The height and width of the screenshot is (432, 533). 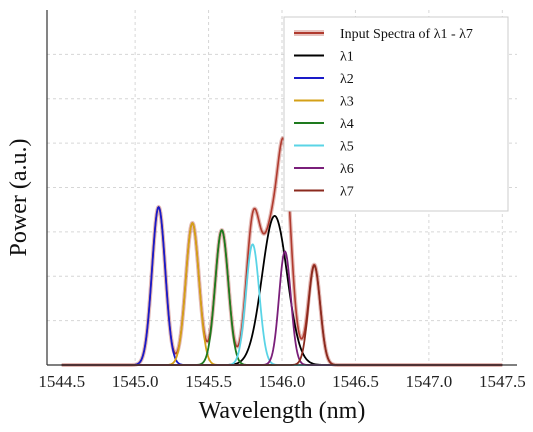 What do you see at coordinates (347, 147) in the screenshot?
I see `legend-label: λ5` at bounding box center [347, 147].